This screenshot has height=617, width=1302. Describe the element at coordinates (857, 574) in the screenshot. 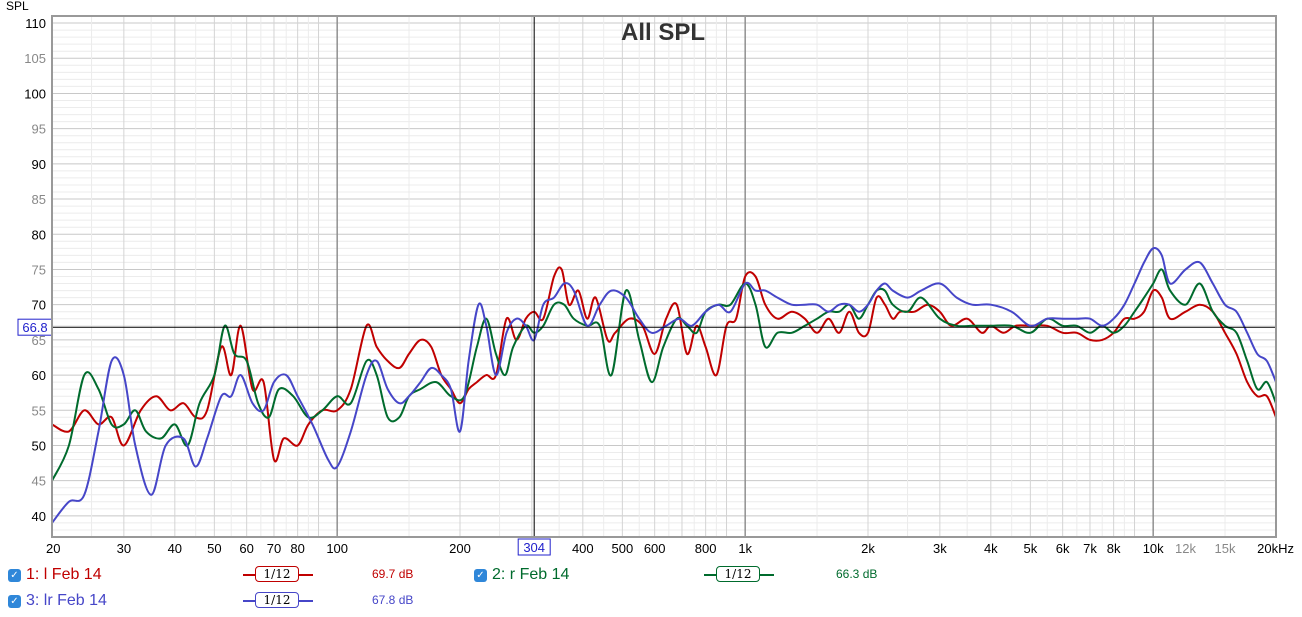

I see `level-value: 66.3 dB` at that location.